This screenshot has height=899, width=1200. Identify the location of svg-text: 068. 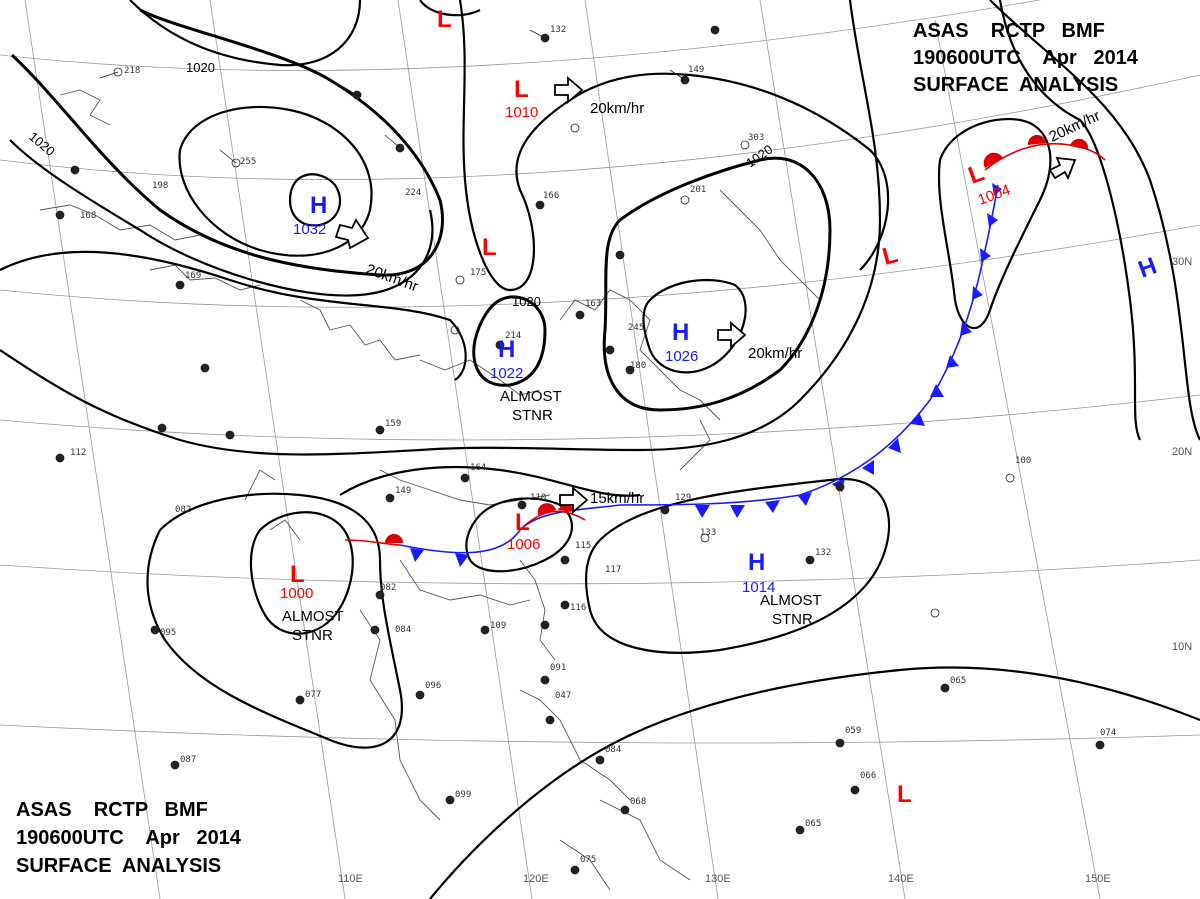
(638, 802).